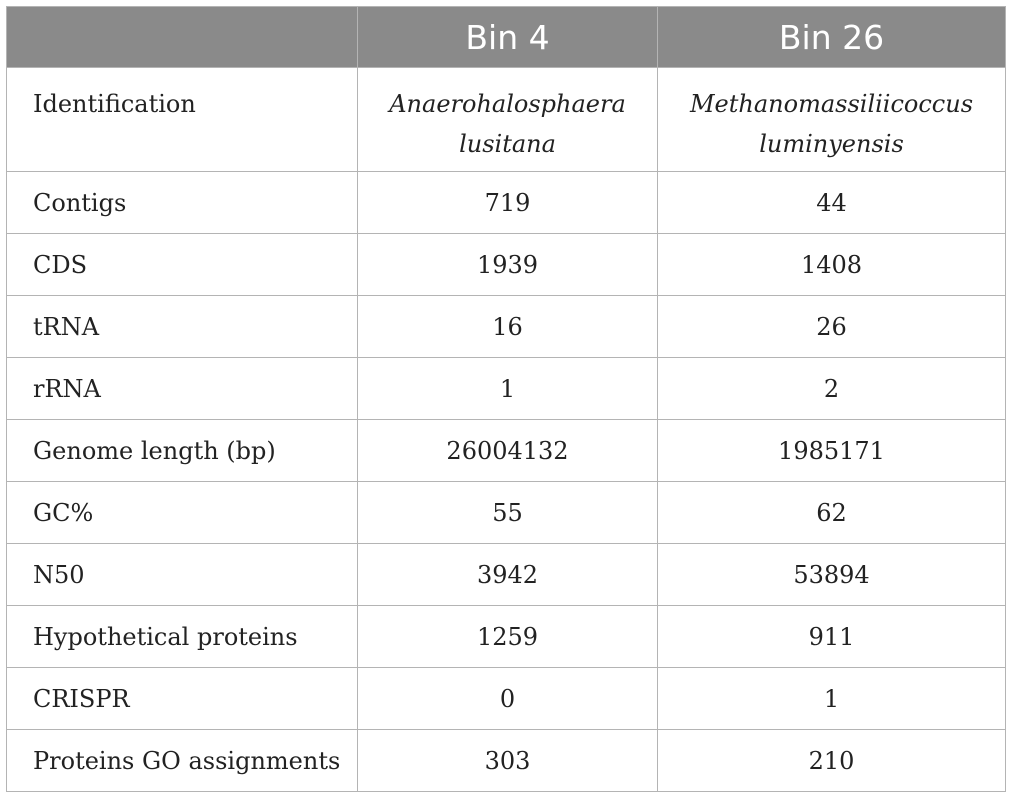 Image resolution: width=1011 pixels, height=801 pixels. I want to click on table-header-row: Bin 4 Bin 26, so click(506, 37).